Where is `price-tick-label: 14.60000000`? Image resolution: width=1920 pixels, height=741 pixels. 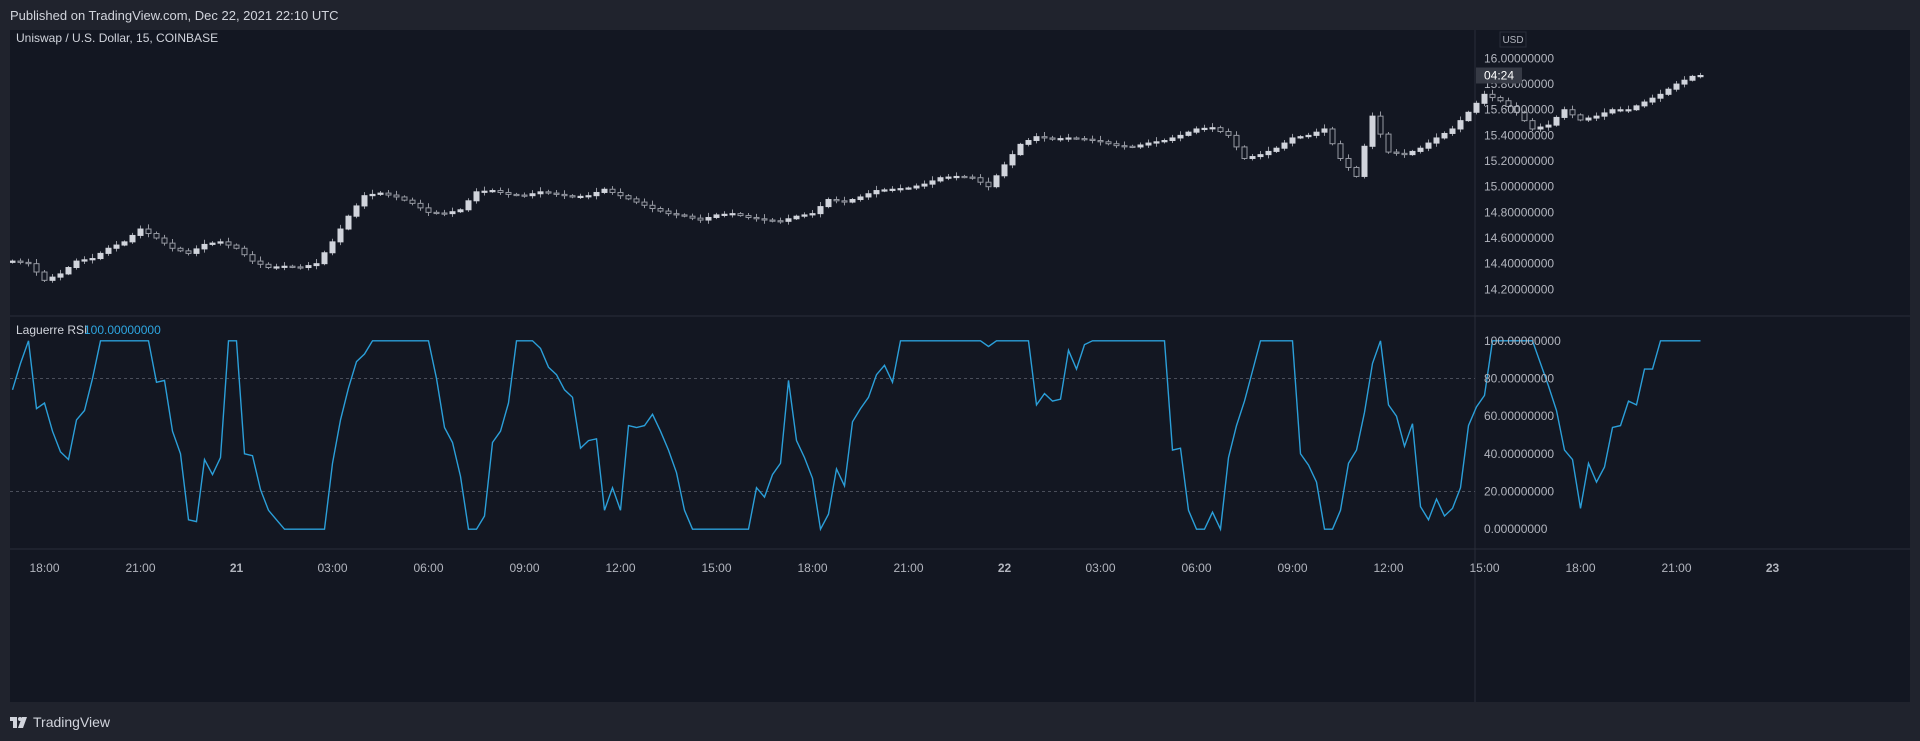
price-tick-label: 14.60000000 is located at coordinates (1519, 238).